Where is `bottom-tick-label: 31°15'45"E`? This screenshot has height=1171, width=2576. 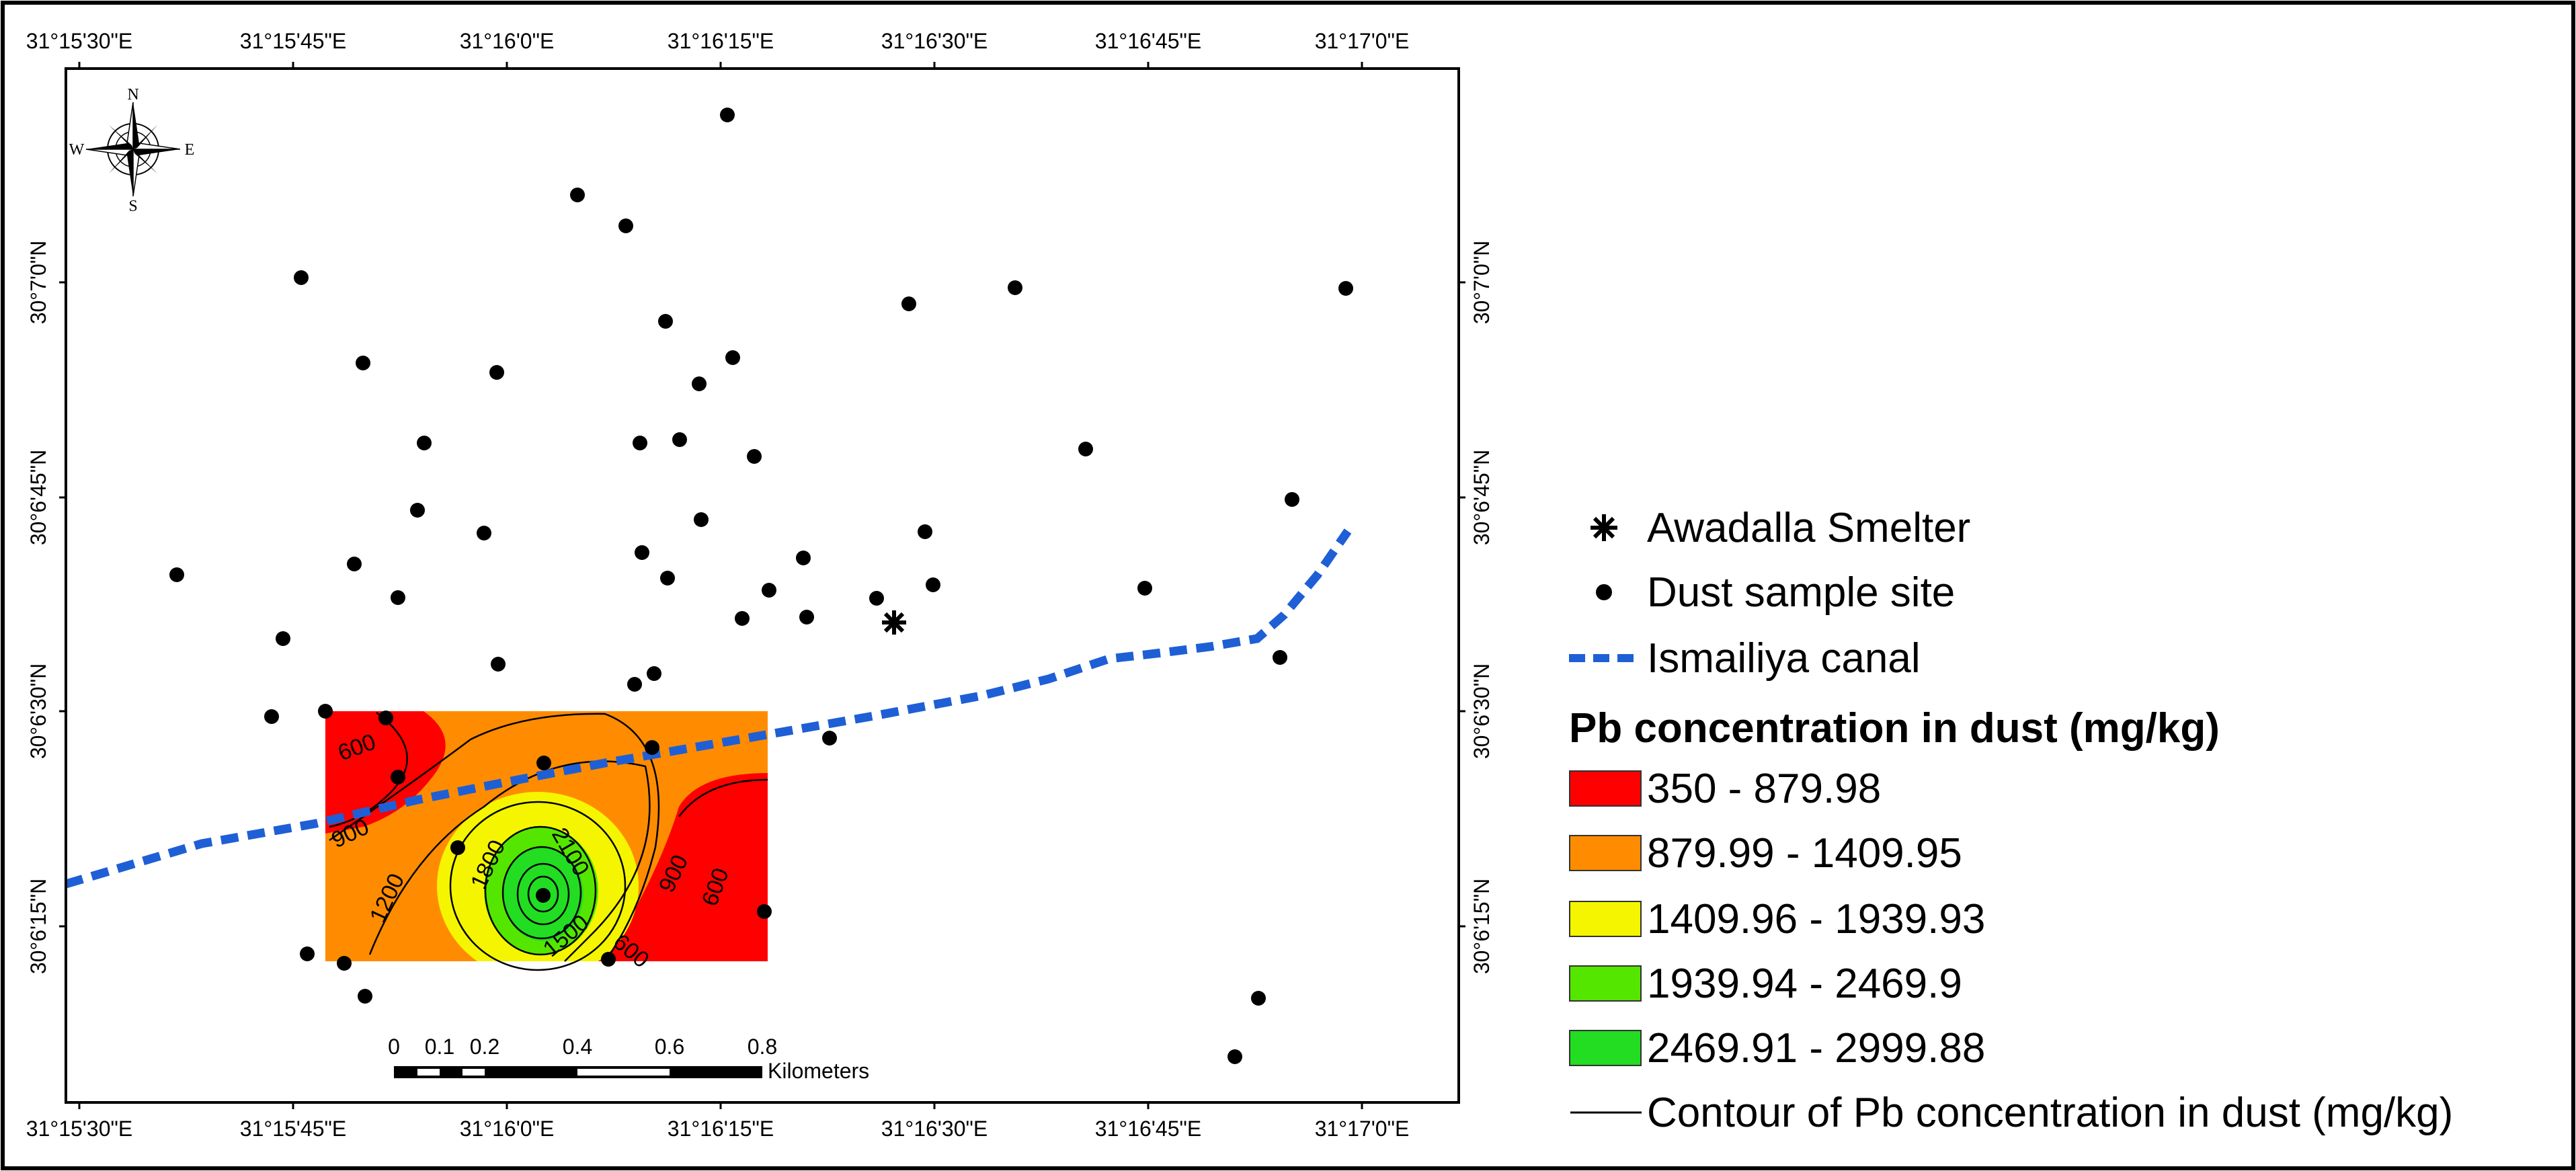
bottom-tick-label: 31°15'45"E is located at coordinates (293, 1129).